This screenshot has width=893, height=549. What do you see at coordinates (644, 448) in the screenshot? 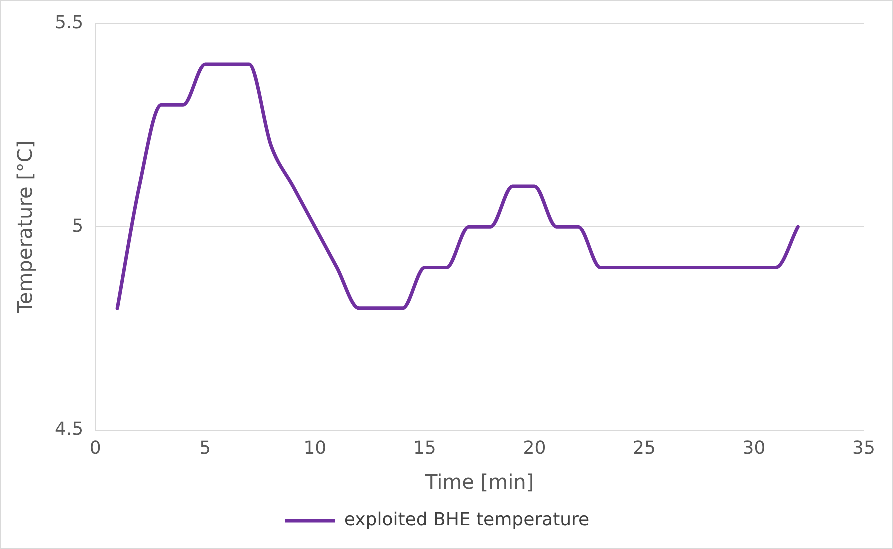
I see `x-tick-label: 25` at bounding box center [644, 448].